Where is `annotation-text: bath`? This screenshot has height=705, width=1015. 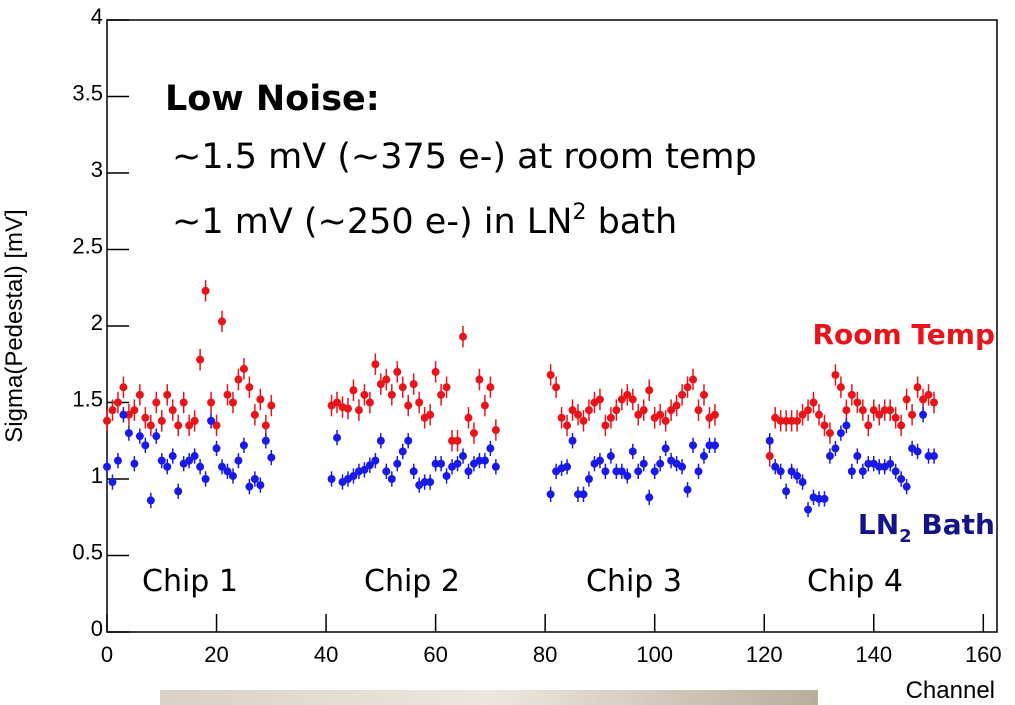 annotation-text: bath is located at coordinates (631, 222).